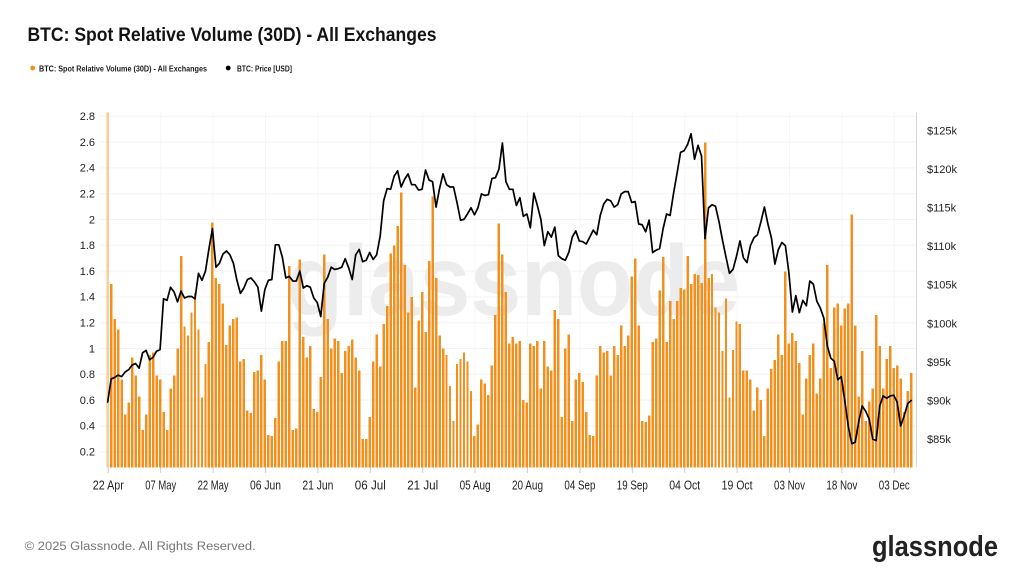  I want to click on svg-text: 1.2, so click(87, 324).